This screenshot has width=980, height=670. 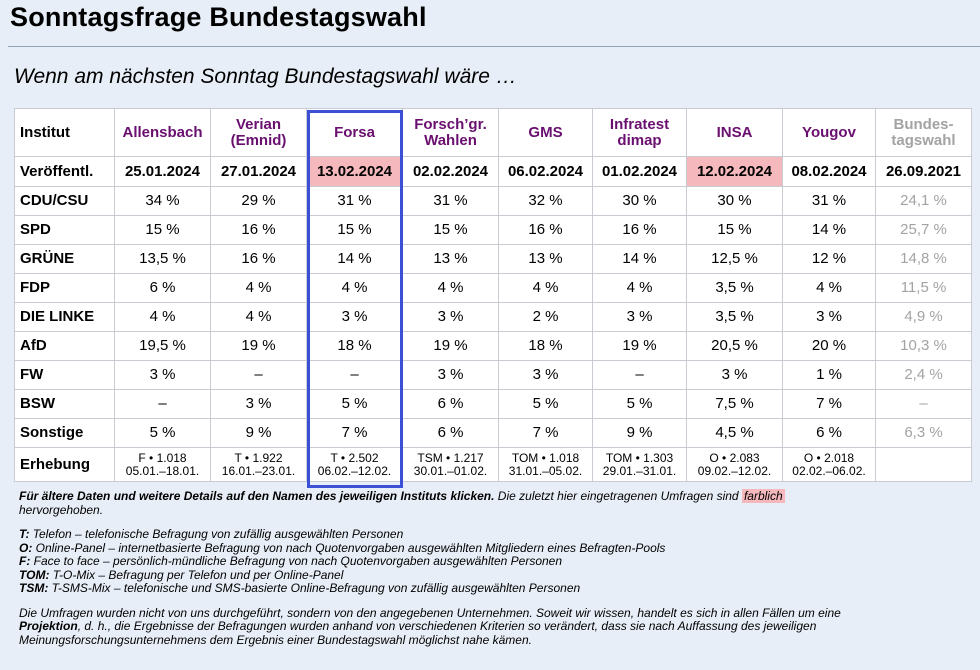 I want to click on institute-link: Yougov, so click(x=829, y=132).